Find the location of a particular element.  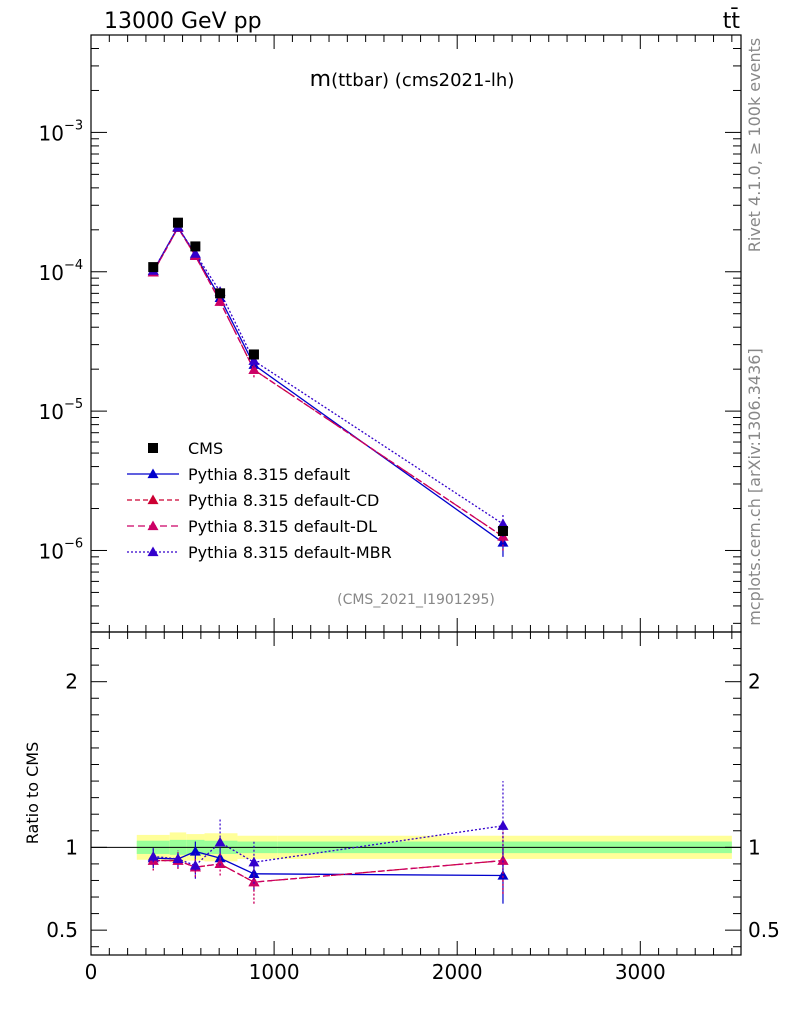

ratio-tick-label: 0.5 is located at coordinates (62, 930).